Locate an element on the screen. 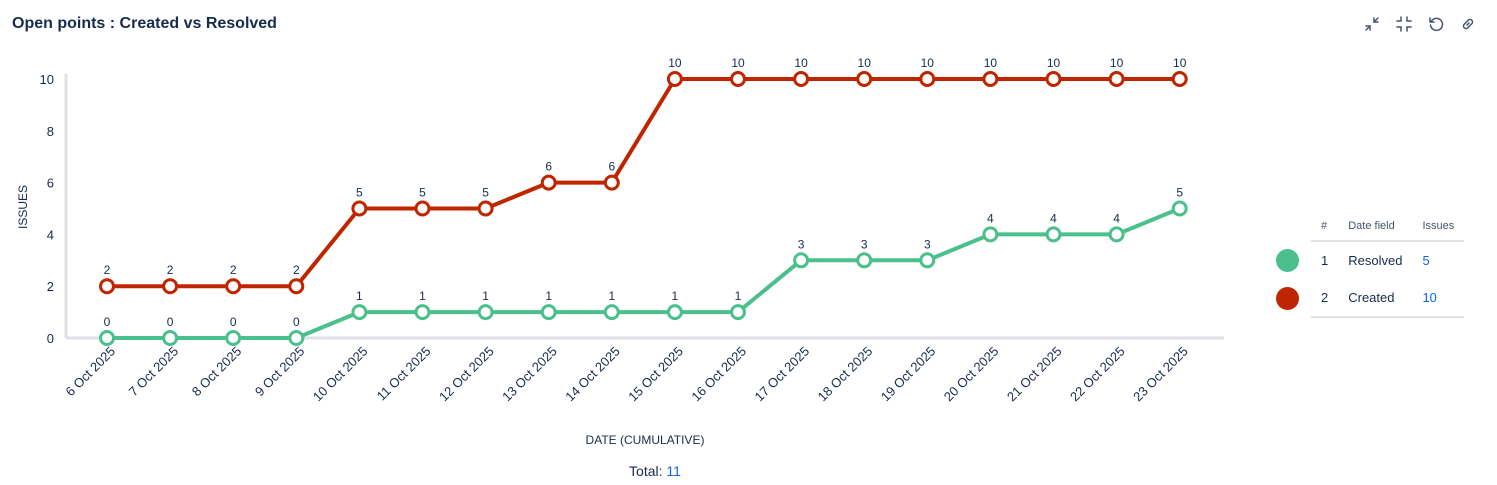 This screenshot has height=485, width=1497. total-summary: Total: 11 is located at coordinates (655, 471).